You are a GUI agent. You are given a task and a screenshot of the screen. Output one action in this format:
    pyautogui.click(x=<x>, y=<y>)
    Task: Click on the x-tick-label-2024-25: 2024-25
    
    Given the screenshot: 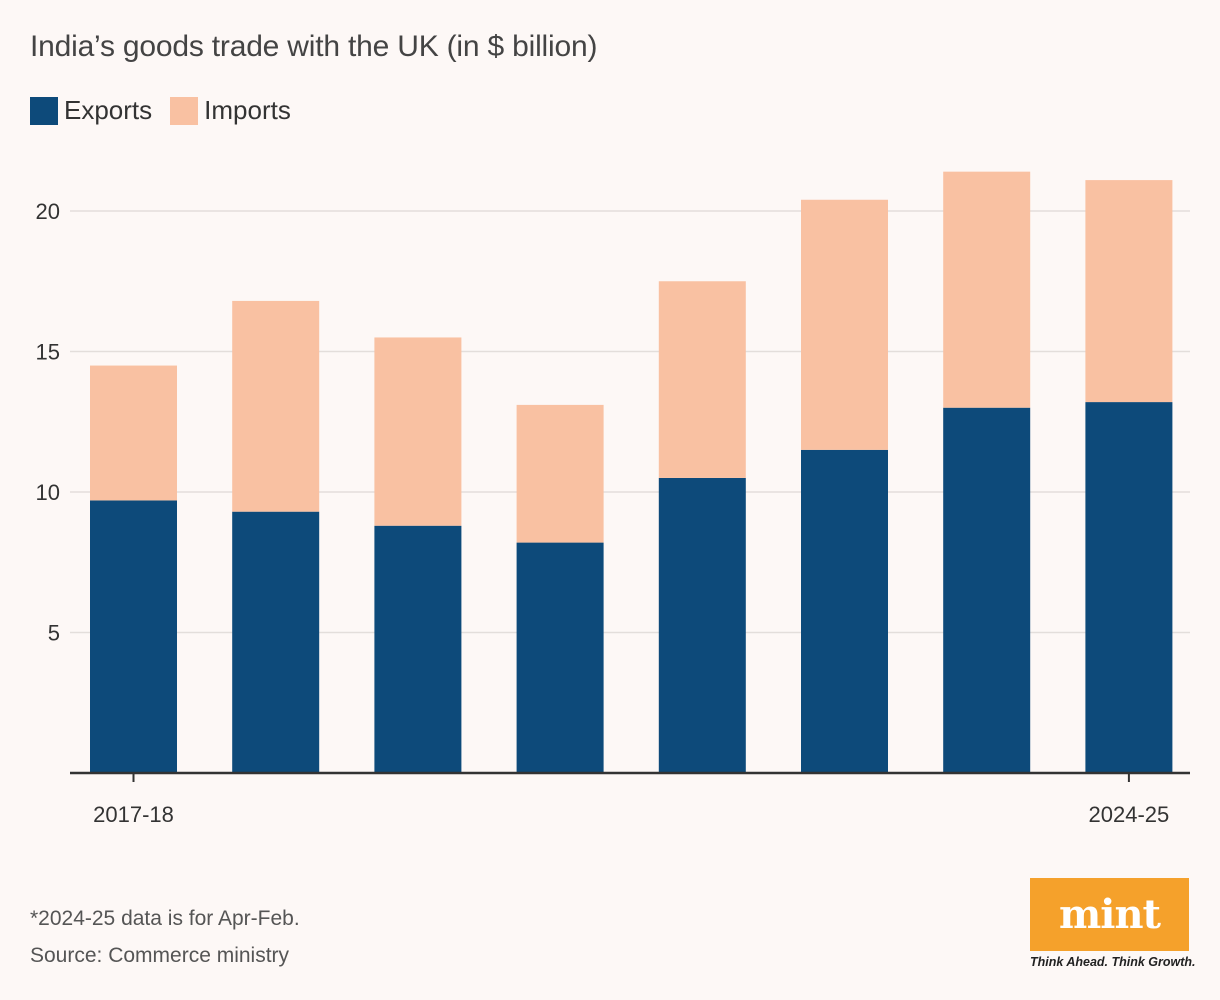 What is the action you would take?
    pyautogui.click(x=1129, y=814)
    